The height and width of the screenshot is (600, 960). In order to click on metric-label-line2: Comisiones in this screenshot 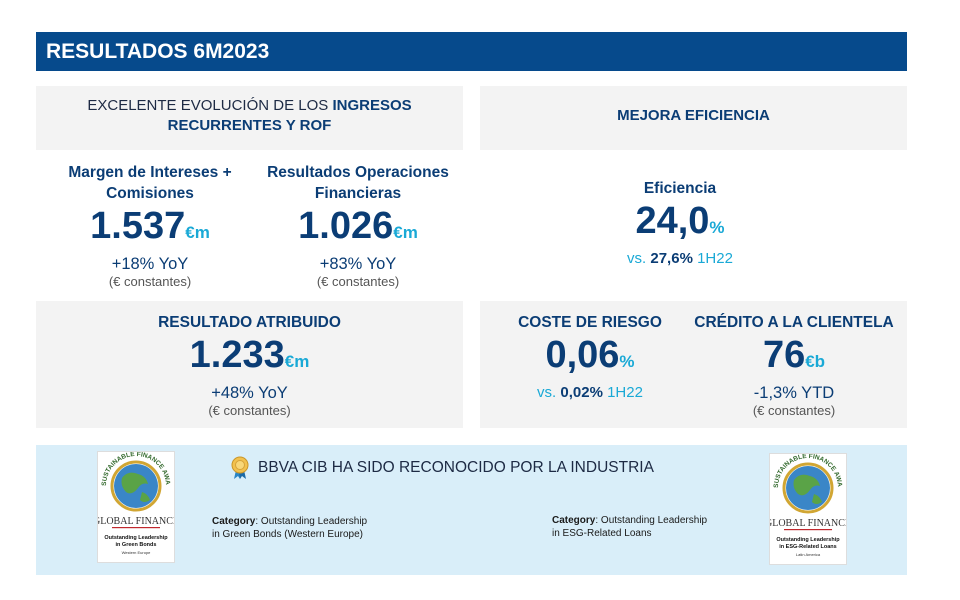, I will do `click(150, 193)`.